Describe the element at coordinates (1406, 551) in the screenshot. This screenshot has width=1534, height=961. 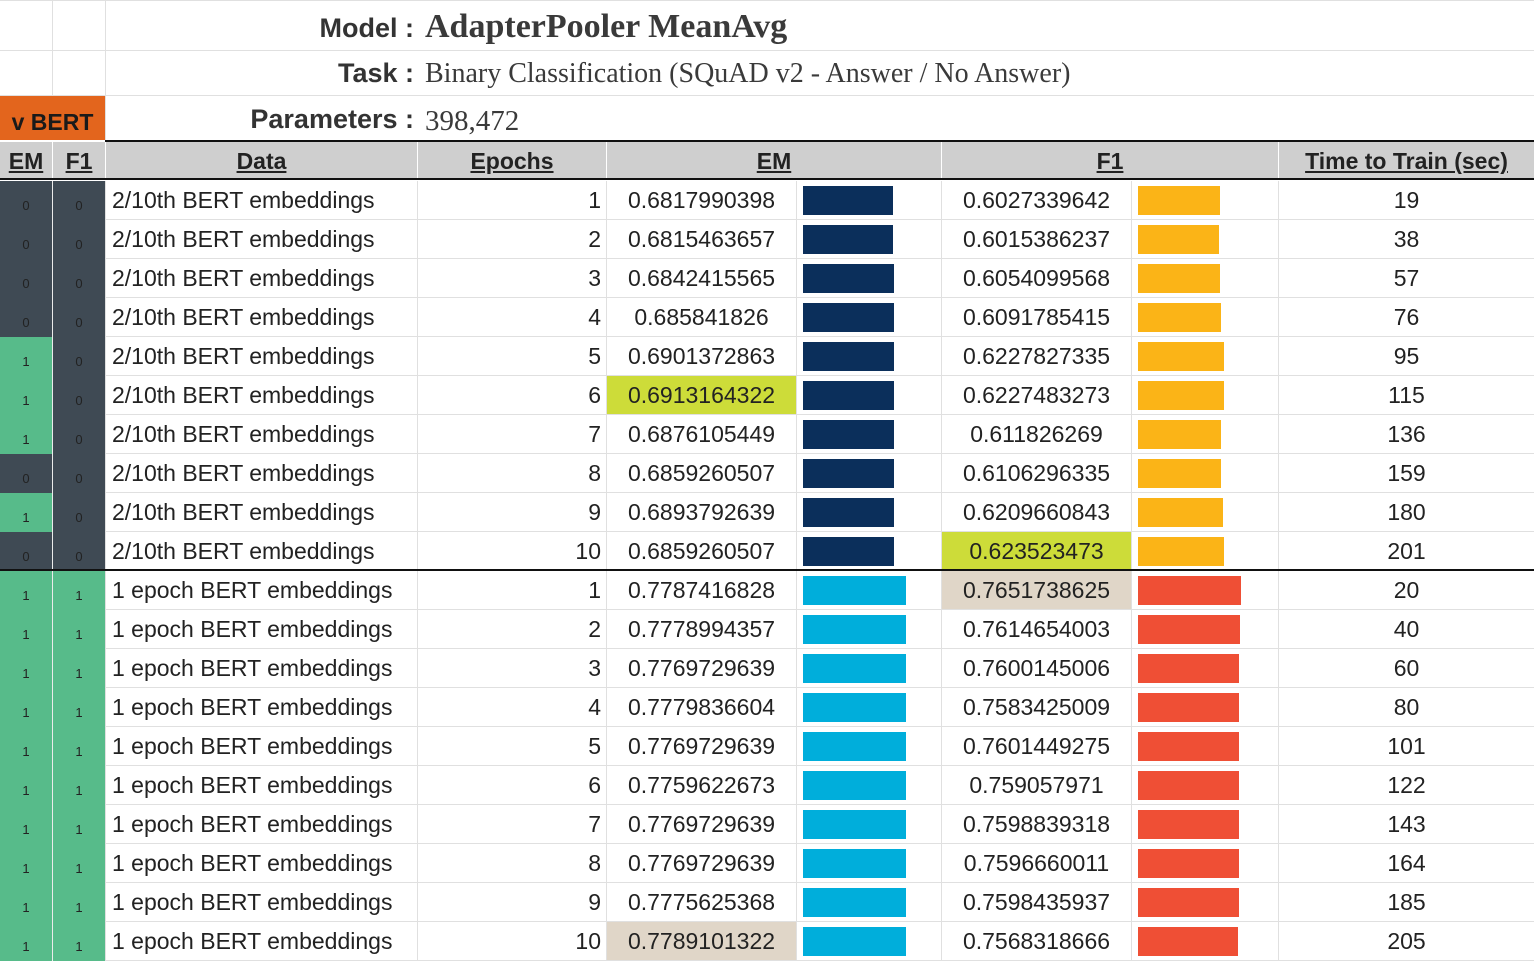
I see `time-cell: 201` at that location.